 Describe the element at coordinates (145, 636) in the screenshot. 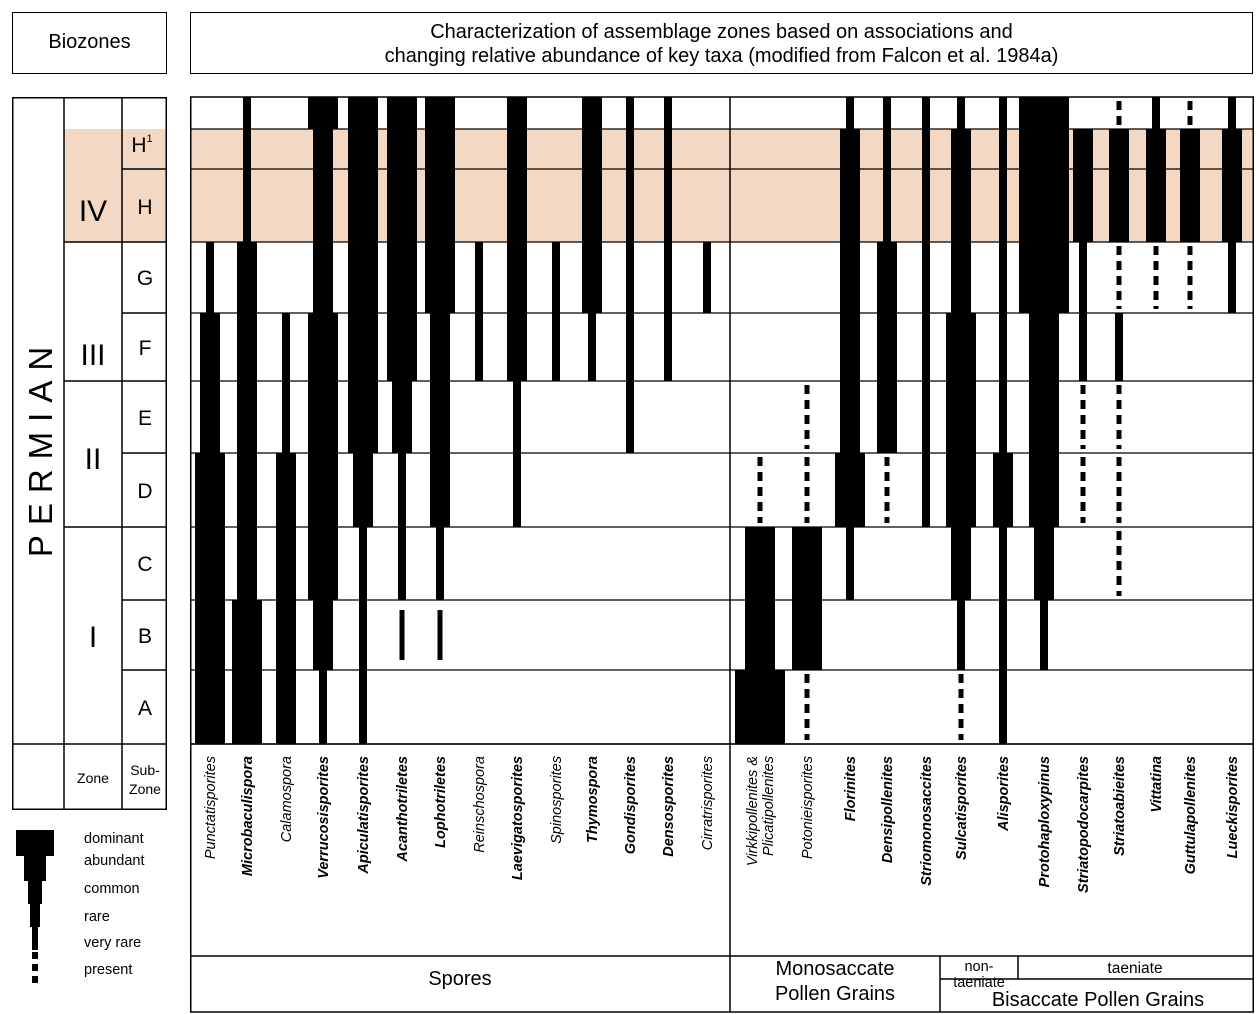

I see `subzone-b: B` at that location.